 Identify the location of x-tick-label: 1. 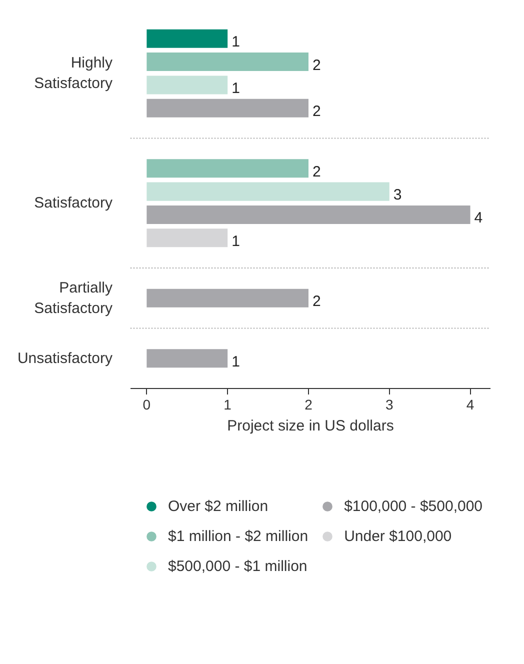
(228, 404).